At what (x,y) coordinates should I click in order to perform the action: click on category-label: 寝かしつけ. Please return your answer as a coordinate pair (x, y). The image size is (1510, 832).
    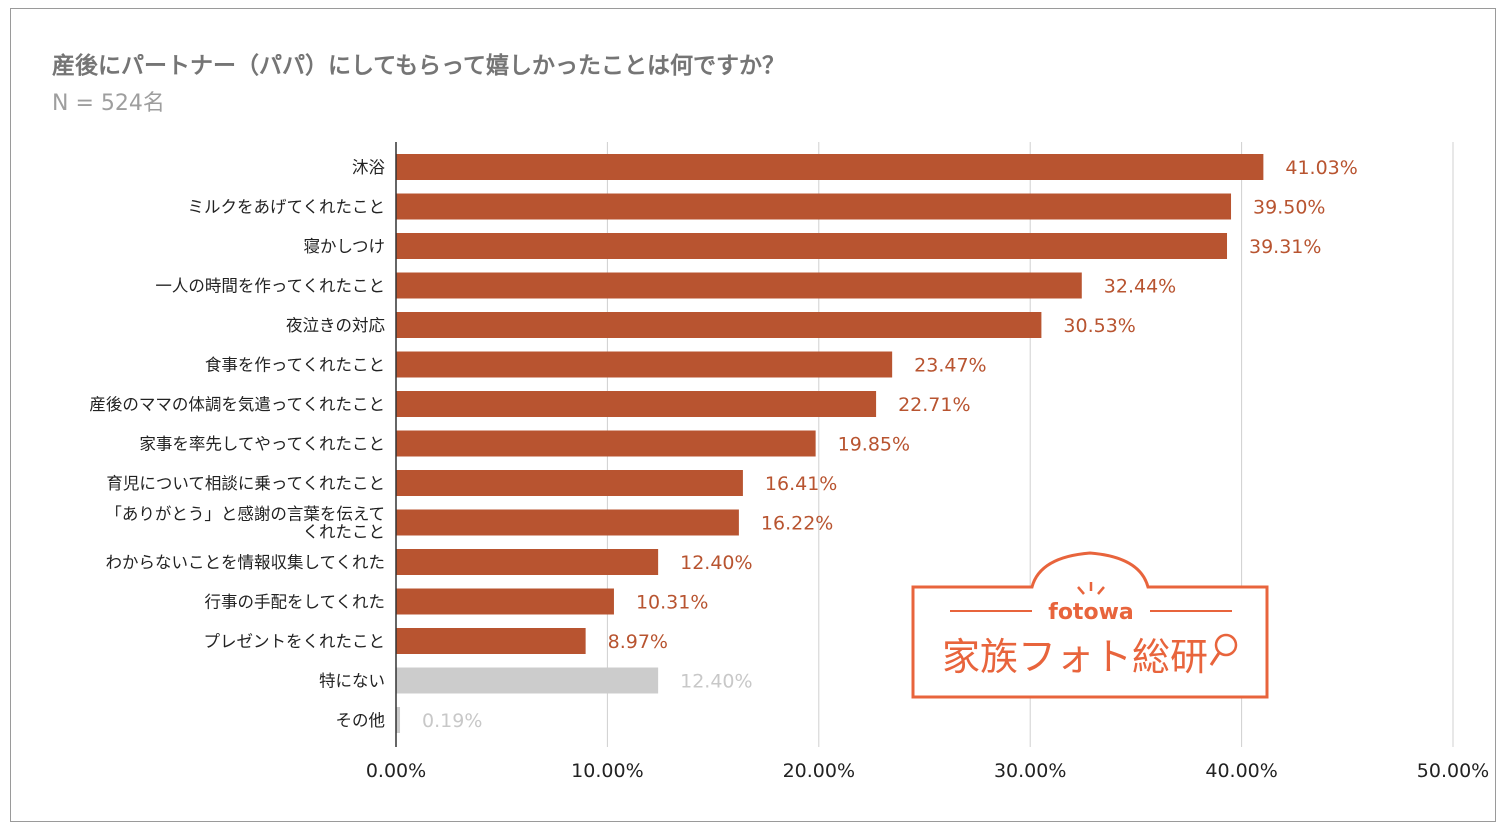
    Looking at the image, I should click on (344, 246).